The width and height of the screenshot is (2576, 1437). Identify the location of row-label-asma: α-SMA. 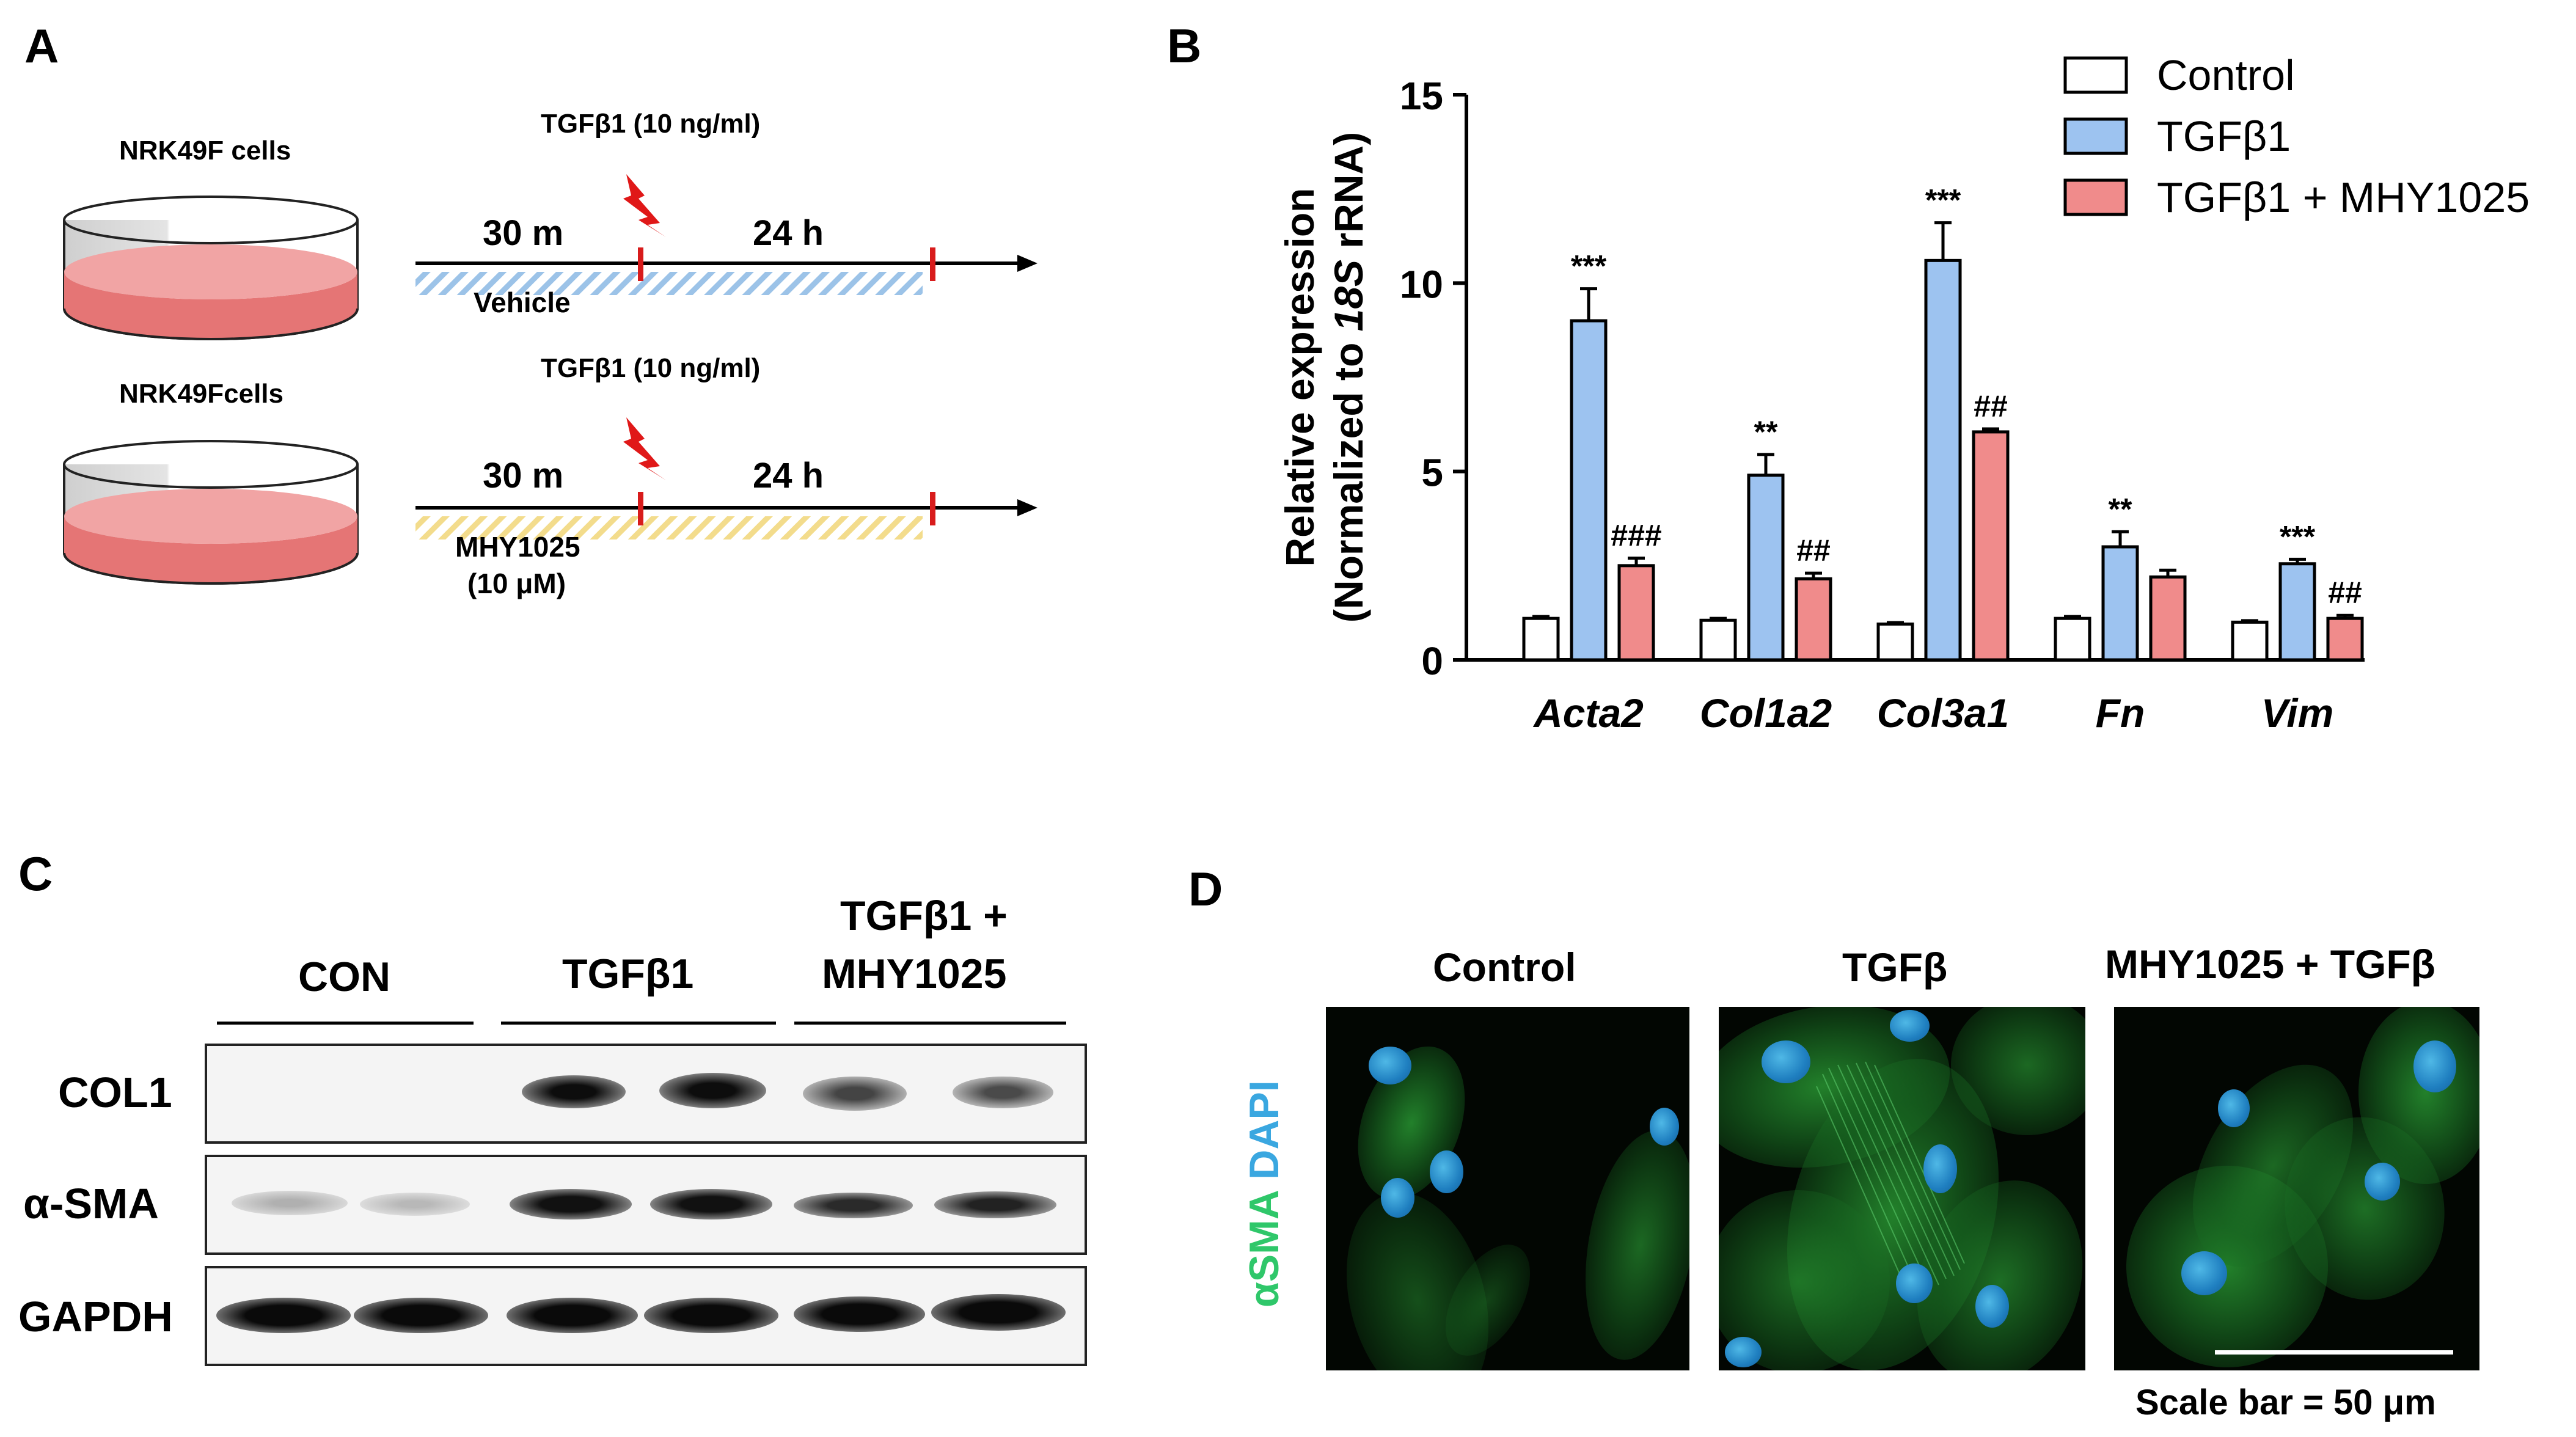
(91, 1203).